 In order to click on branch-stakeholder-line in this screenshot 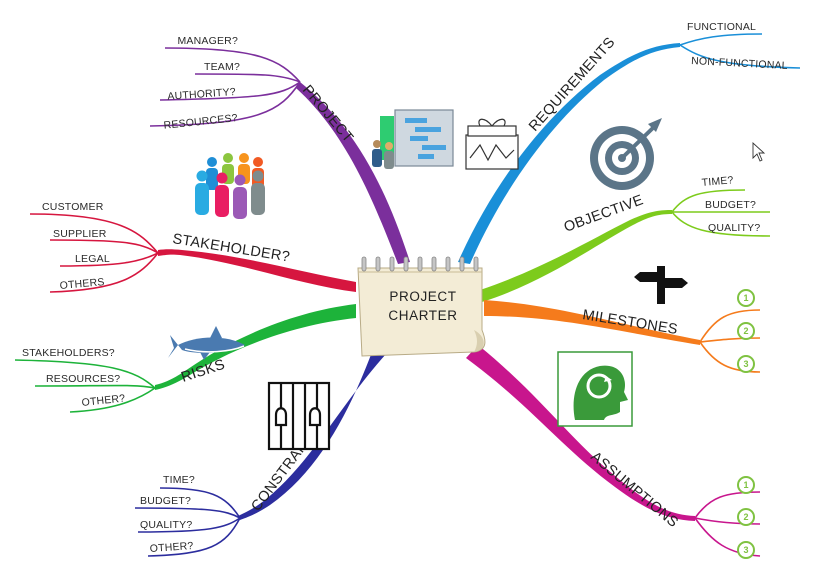, I will do `click(257, 270)`.